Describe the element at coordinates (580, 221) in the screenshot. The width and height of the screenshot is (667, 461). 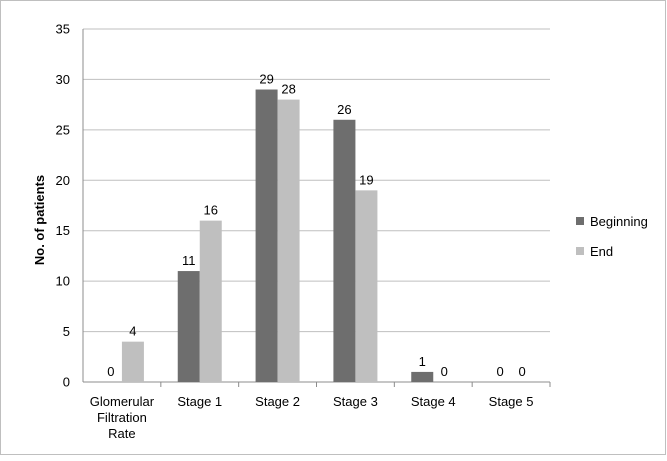
I see `legend-swatch-beginning` at that location.